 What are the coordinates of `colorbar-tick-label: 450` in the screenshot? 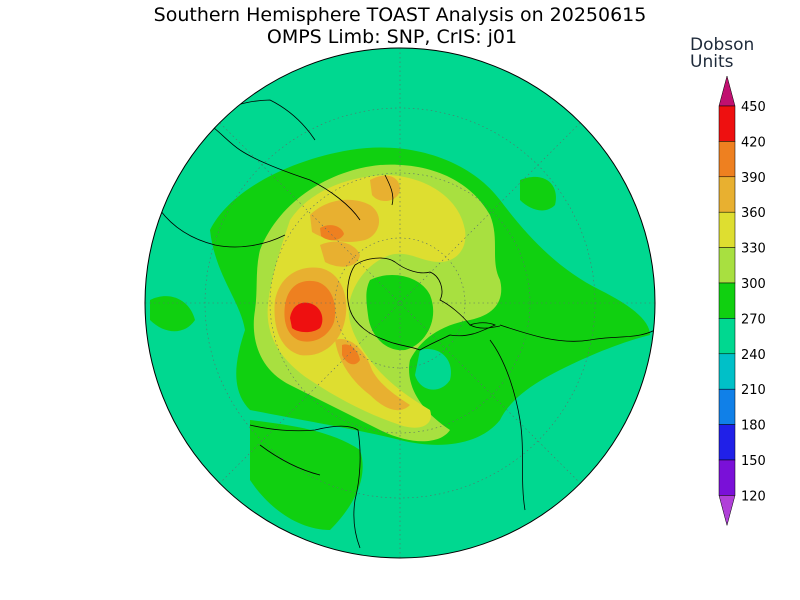 It's located at (753, 107).